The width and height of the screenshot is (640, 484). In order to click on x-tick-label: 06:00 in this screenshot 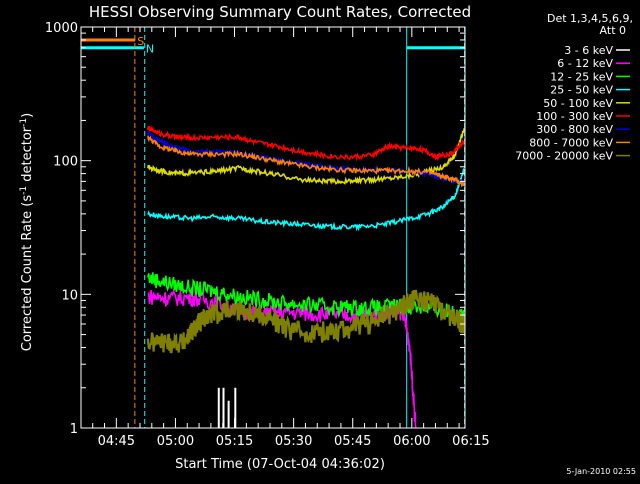, I will do `click(411, 441)`.